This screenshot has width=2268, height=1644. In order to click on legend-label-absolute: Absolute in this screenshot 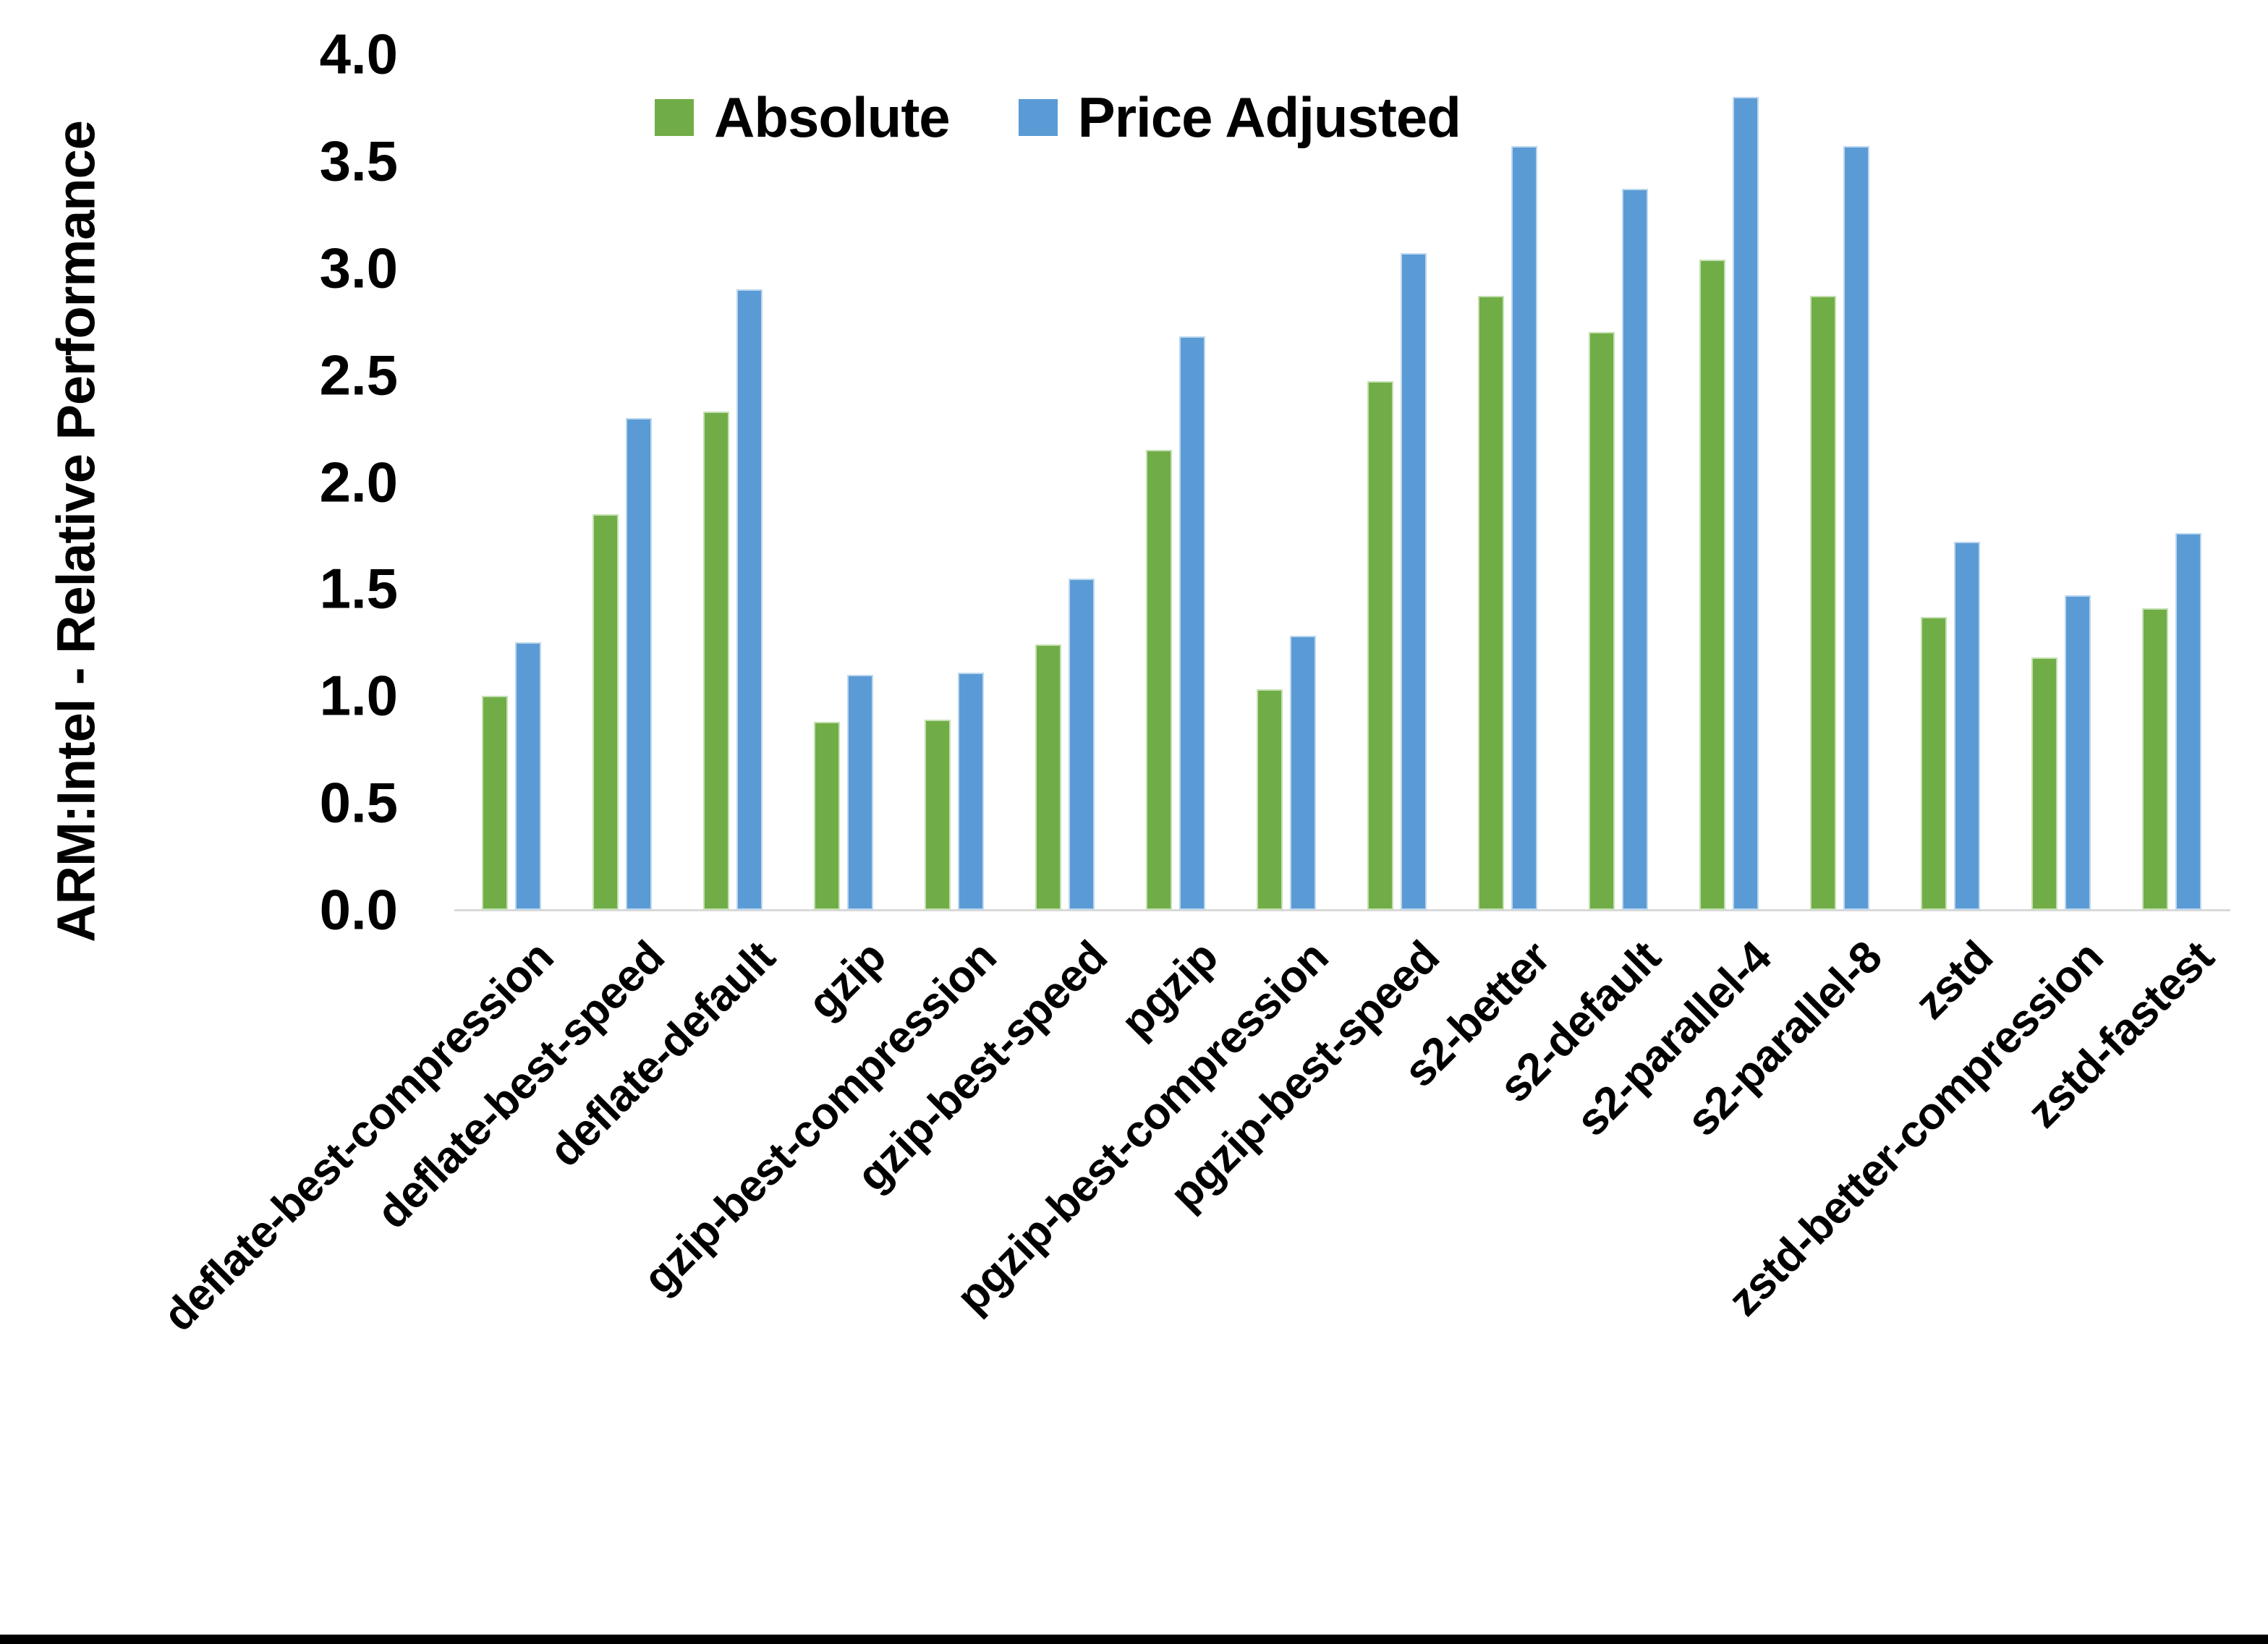, I will do `click(832, 117)`.